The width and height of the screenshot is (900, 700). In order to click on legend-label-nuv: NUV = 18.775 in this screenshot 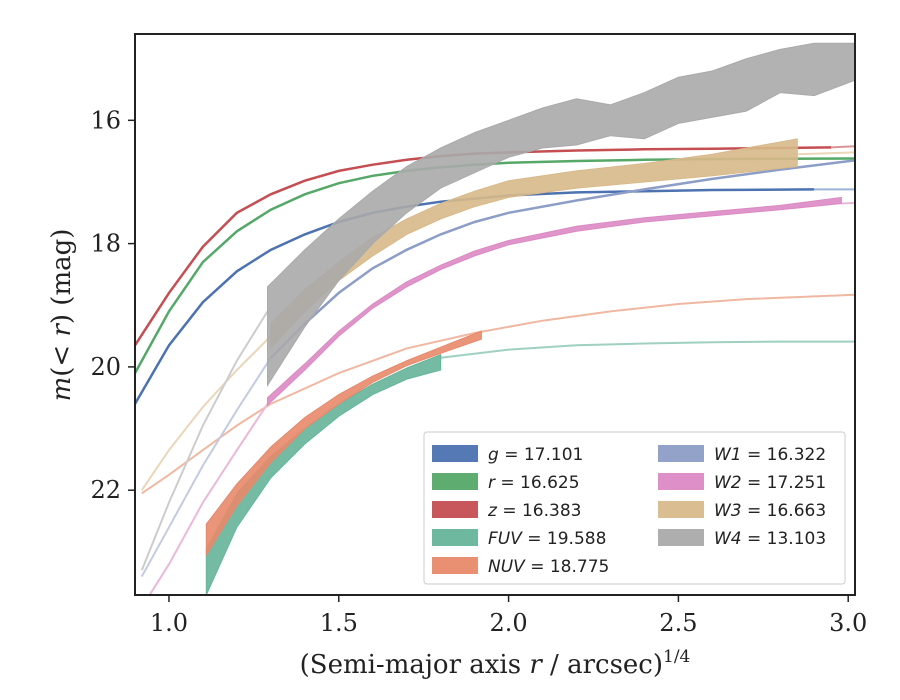, I will do `click(548, 567)`.